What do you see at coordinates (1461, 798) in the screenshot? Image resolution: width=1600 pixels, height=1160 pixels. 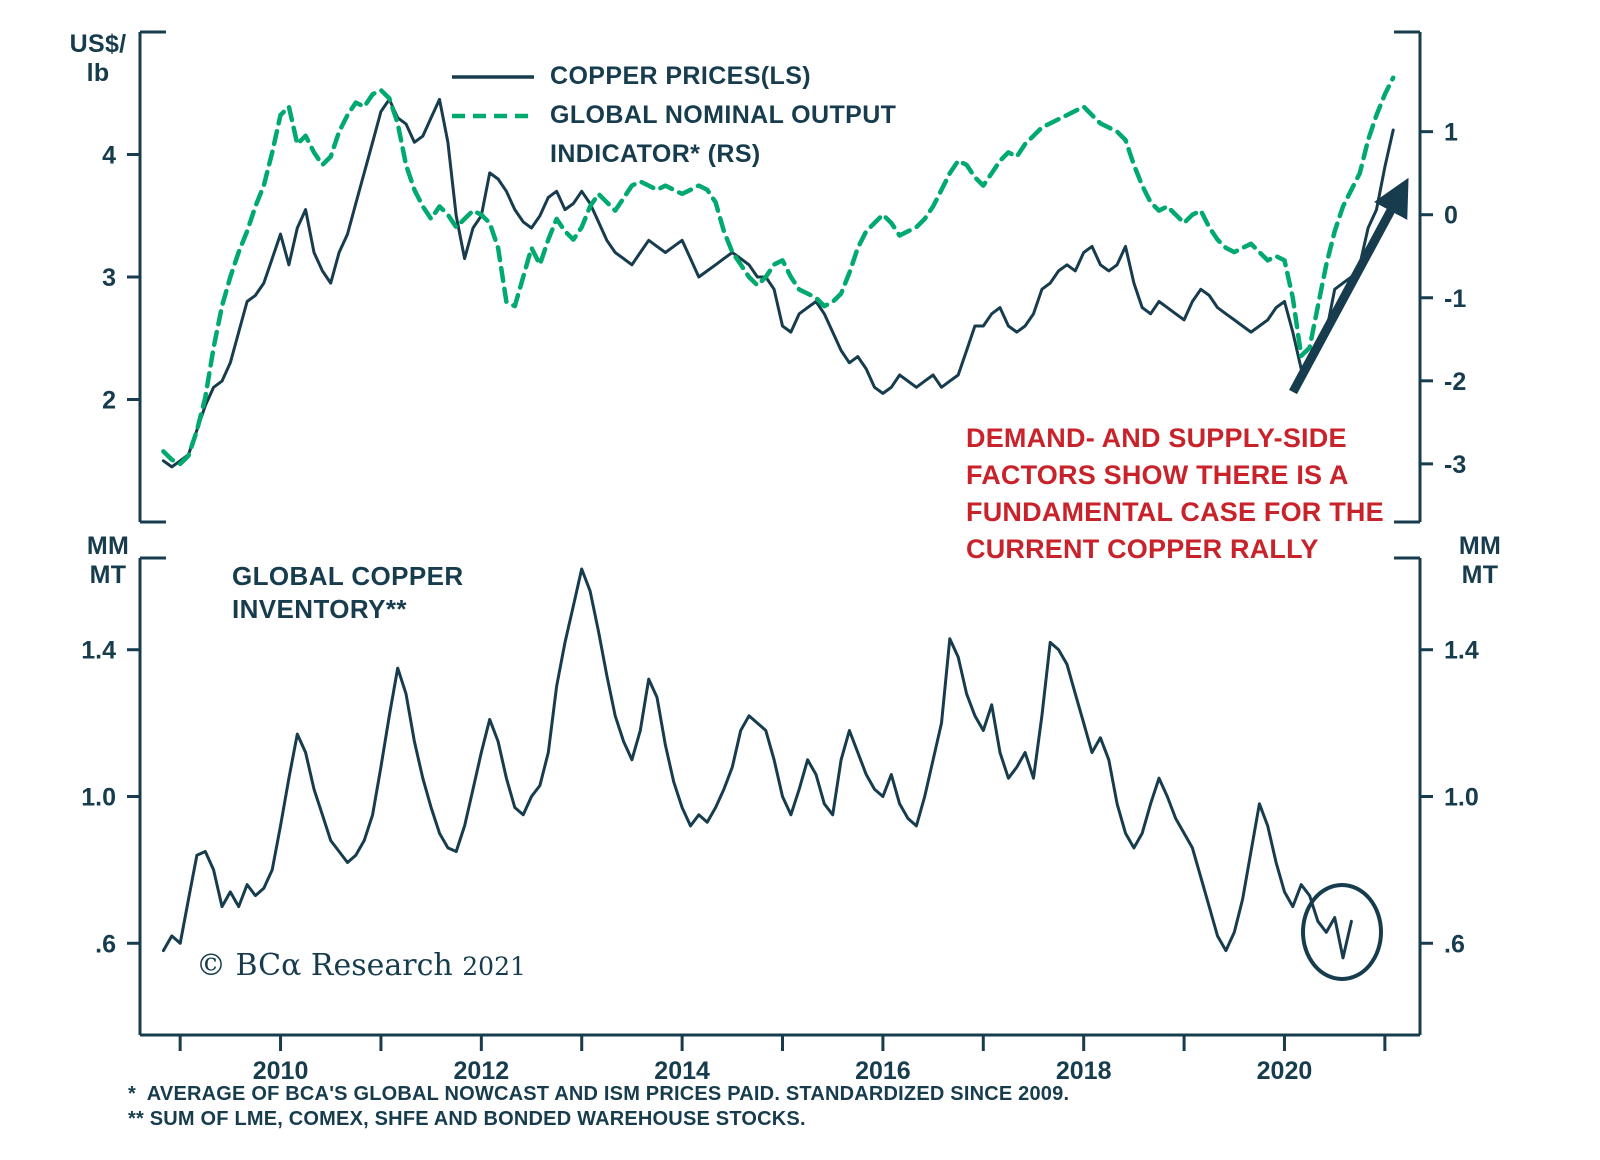 I see `y-tick-label-right: 1.0` at bounding box center [1461, 798].